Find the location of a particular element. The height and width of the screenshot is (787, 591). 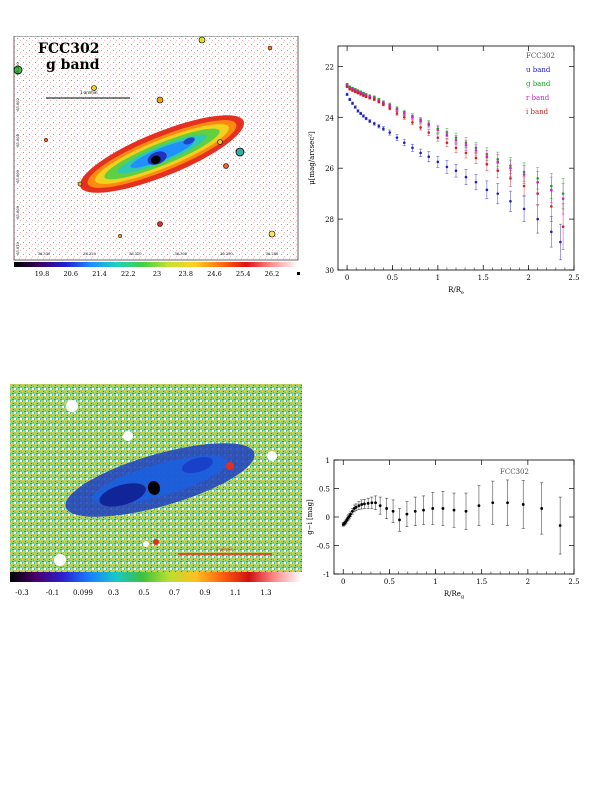

x-axis-label: R/Reg is located at coordinates (454, 595).